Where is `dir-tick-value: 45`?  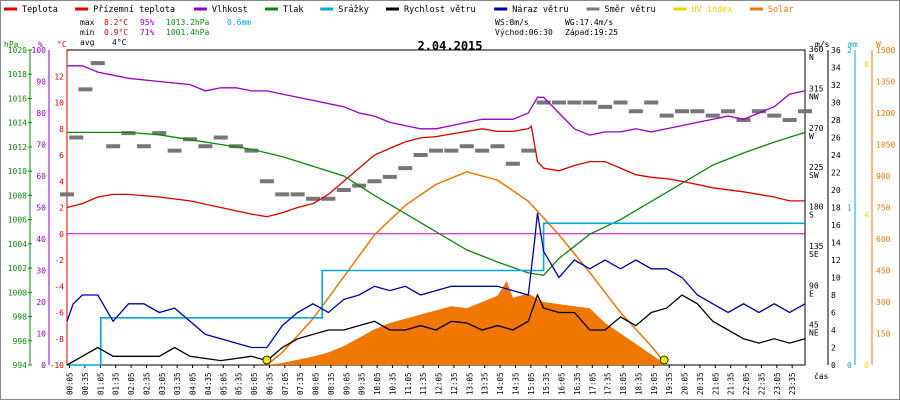 dir-tick-value: 45 is located at coordinates (814, 325).